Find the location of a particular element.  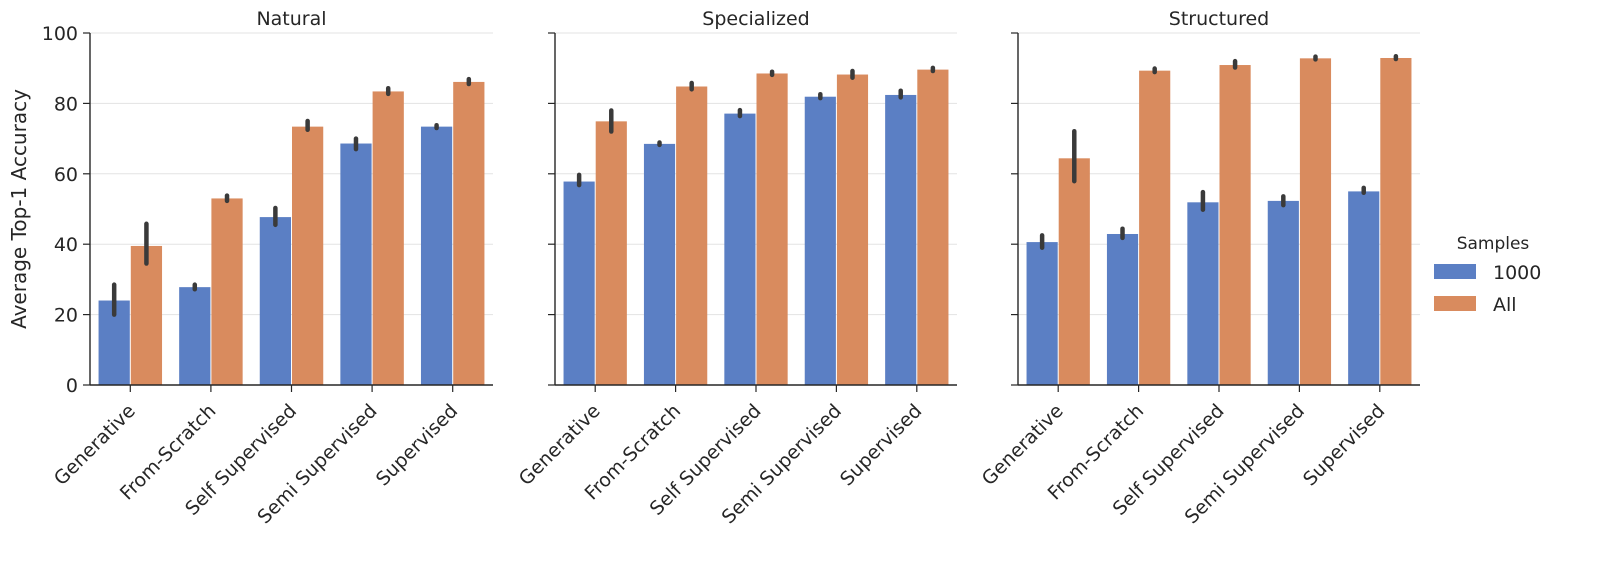

y-axis-title: Average Top-1 Accuracy is located at coordinates (19, 209).